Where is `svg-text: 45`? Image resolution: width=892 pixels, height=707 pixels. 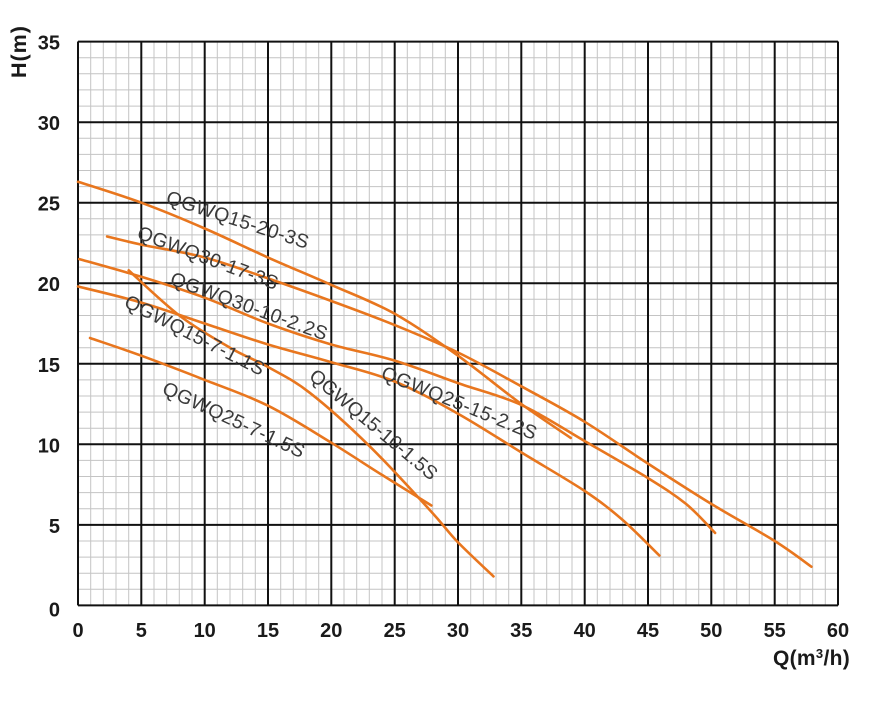 svg-text: 45 is located at coordinates (648, 631).